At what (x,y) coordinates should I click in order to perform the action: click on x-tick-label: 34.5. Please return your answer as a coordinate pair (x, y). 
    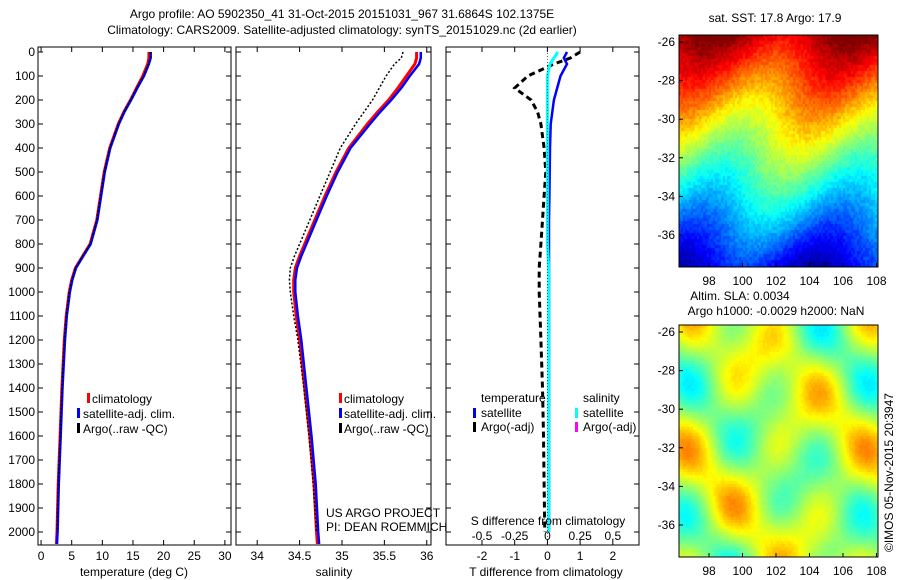
    Looking at the image, I should click on (300, 556).